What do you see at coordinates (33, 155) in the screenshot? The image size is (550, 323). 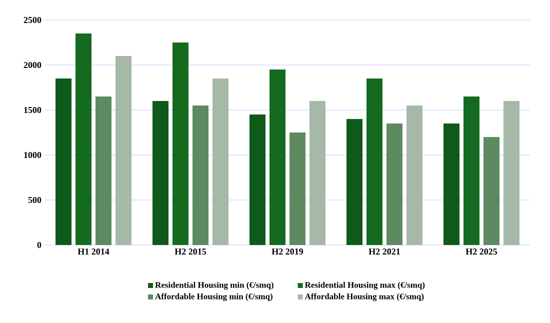 I see `y-tick-label: 1000` at bounding box center [33, 155].